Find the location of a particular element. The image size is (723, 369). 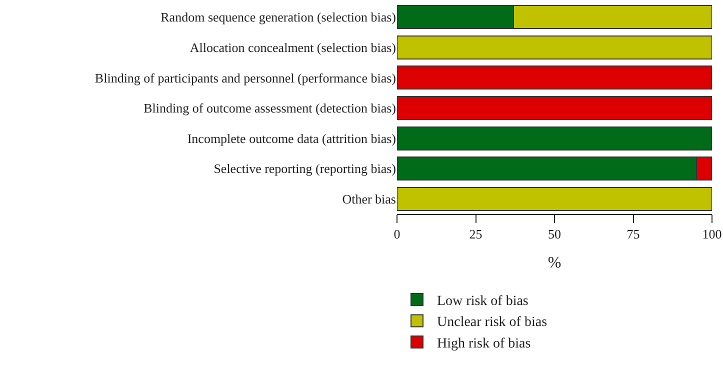

x-axis-title: % is located at coordinates (555, 263).